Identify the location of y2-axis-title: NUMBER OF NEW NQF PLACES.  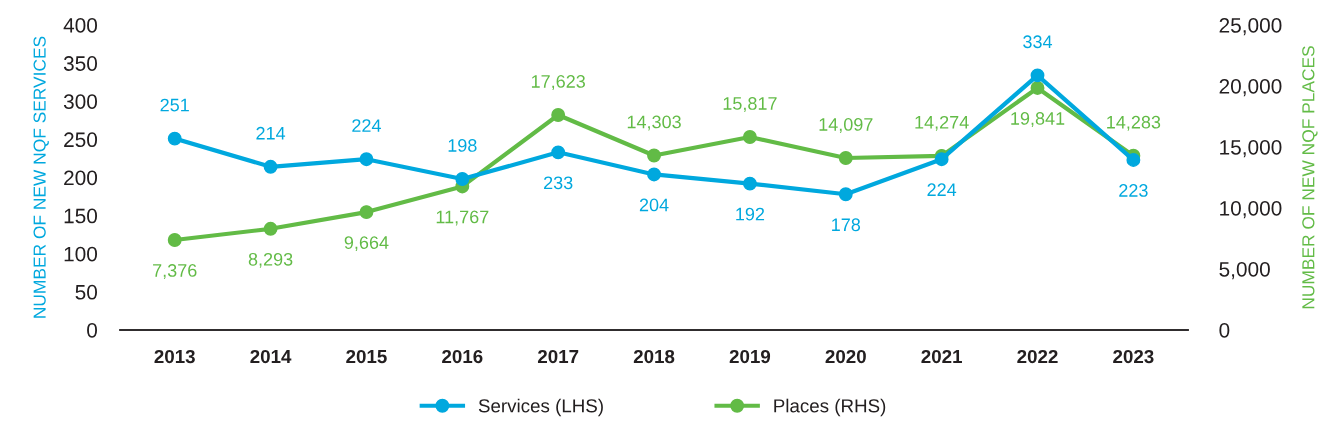
(1310, 177).